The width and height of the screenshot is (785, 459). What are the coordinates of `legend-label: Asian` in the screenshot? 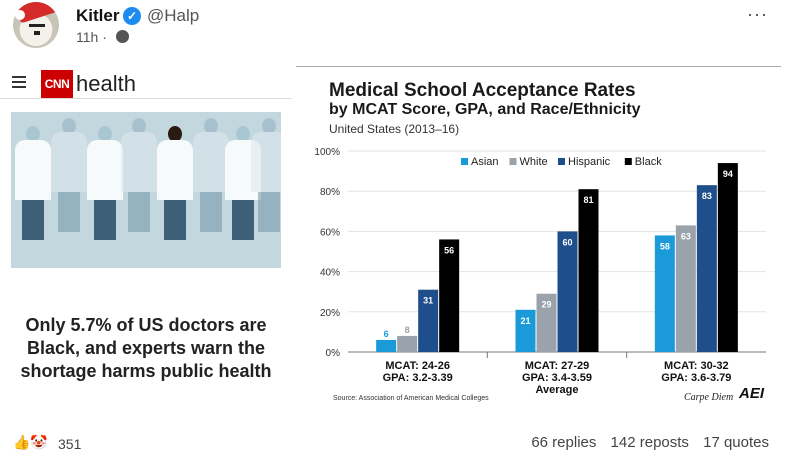 It's located at (485, 162).